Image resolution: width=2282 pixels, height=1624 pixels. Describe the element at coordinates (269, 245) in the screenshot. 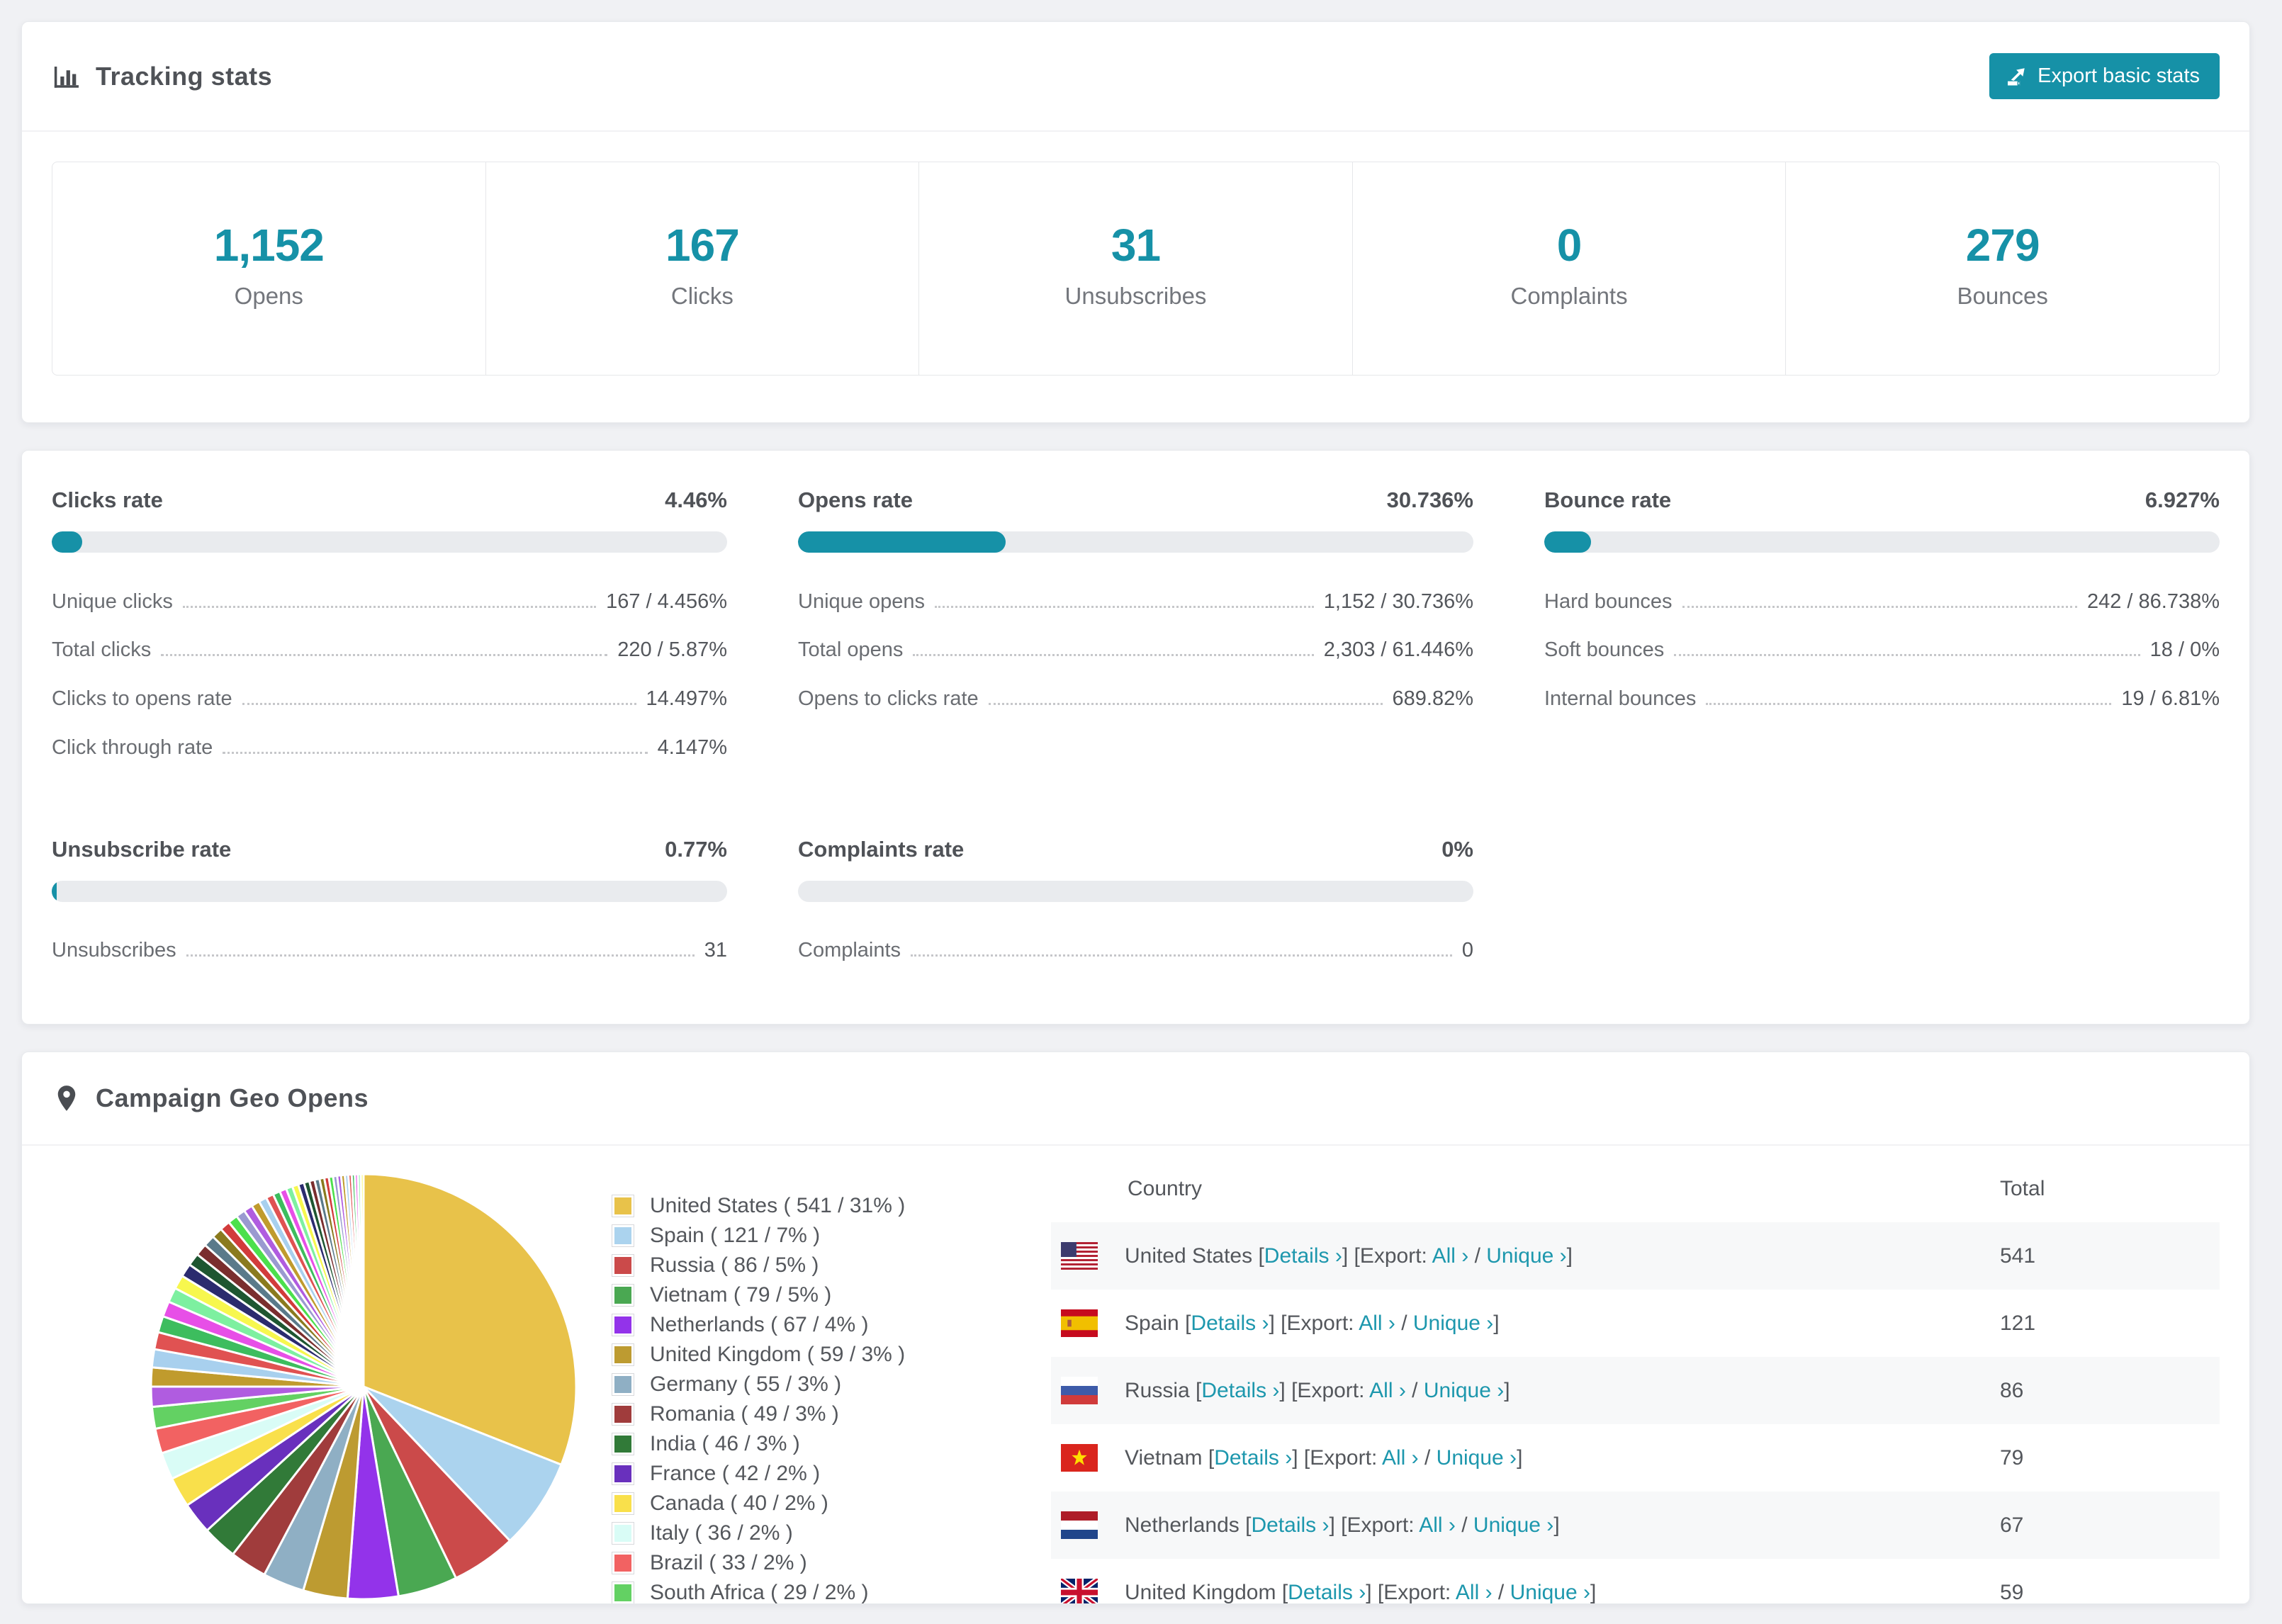

I see `stat-value: 1,152` at that location.